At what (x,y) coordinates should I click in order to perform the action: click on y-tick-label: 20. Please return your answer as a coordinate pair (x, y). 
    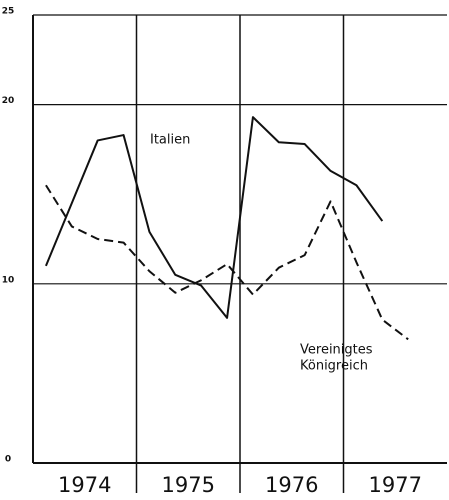
    Looking at the image, I should click on (8, 101).